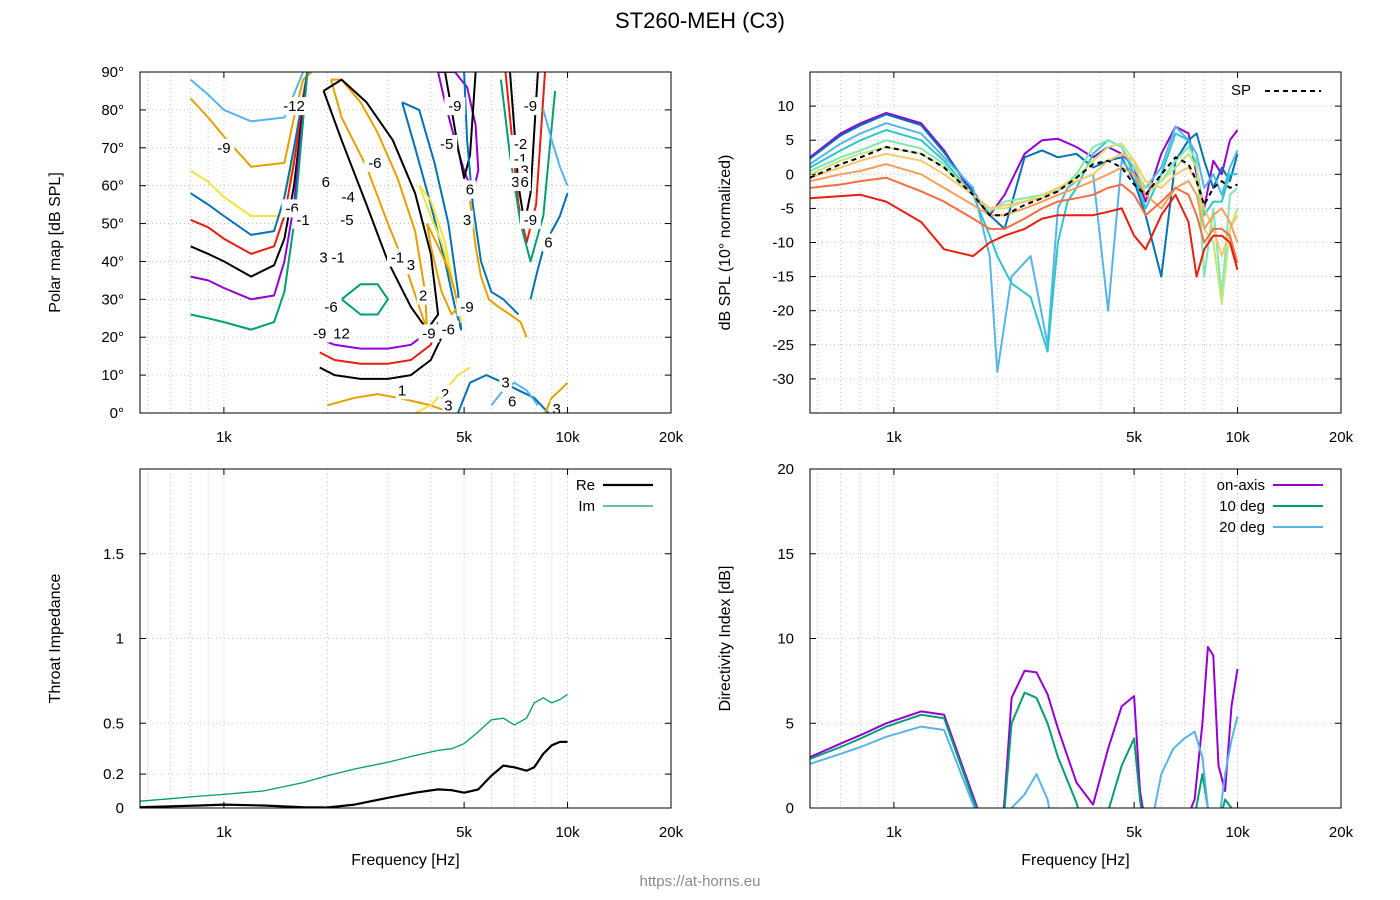  I want to click on gridlines, so click(405, 638).